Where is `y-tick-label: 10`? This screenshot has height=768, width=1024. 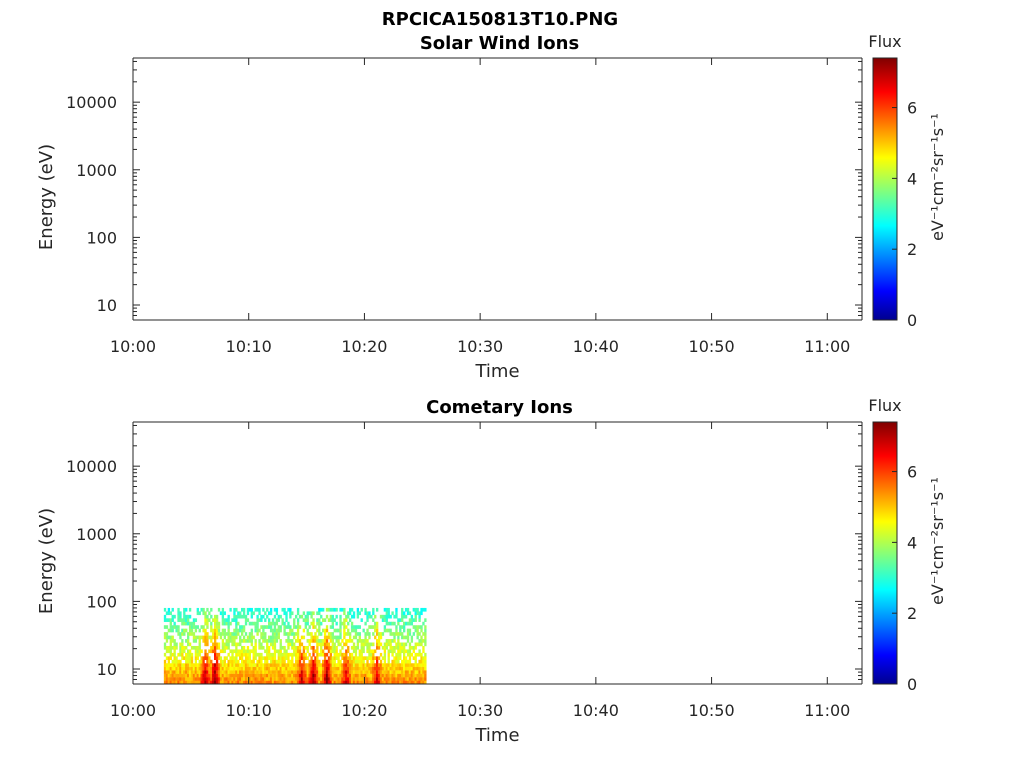
y-tick-label: 10 is located at coordinates (107, 305).